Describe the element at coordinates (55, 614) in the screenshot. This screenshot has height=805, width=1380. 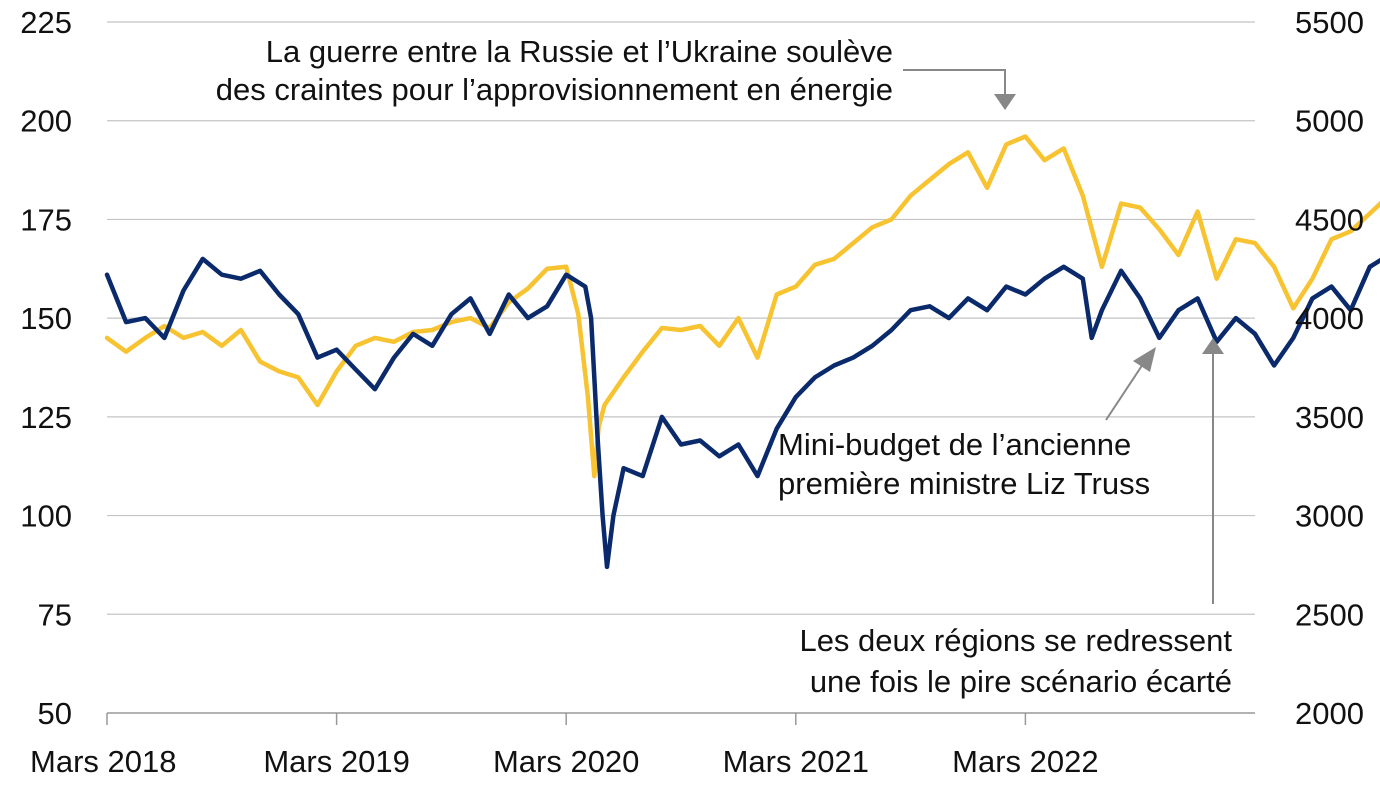
I see `y-left-tick-label: 75` at that location.